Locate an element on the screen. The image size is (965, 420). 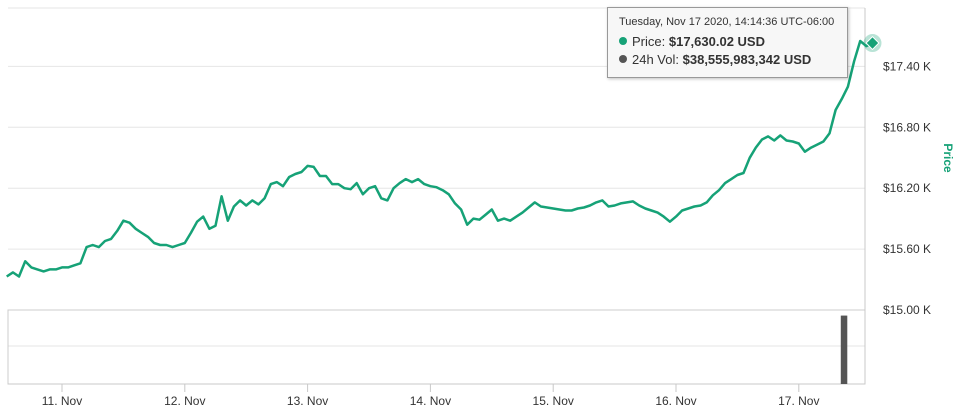
x-tick-label: 13. Nov is located at coordinates (307, 401).